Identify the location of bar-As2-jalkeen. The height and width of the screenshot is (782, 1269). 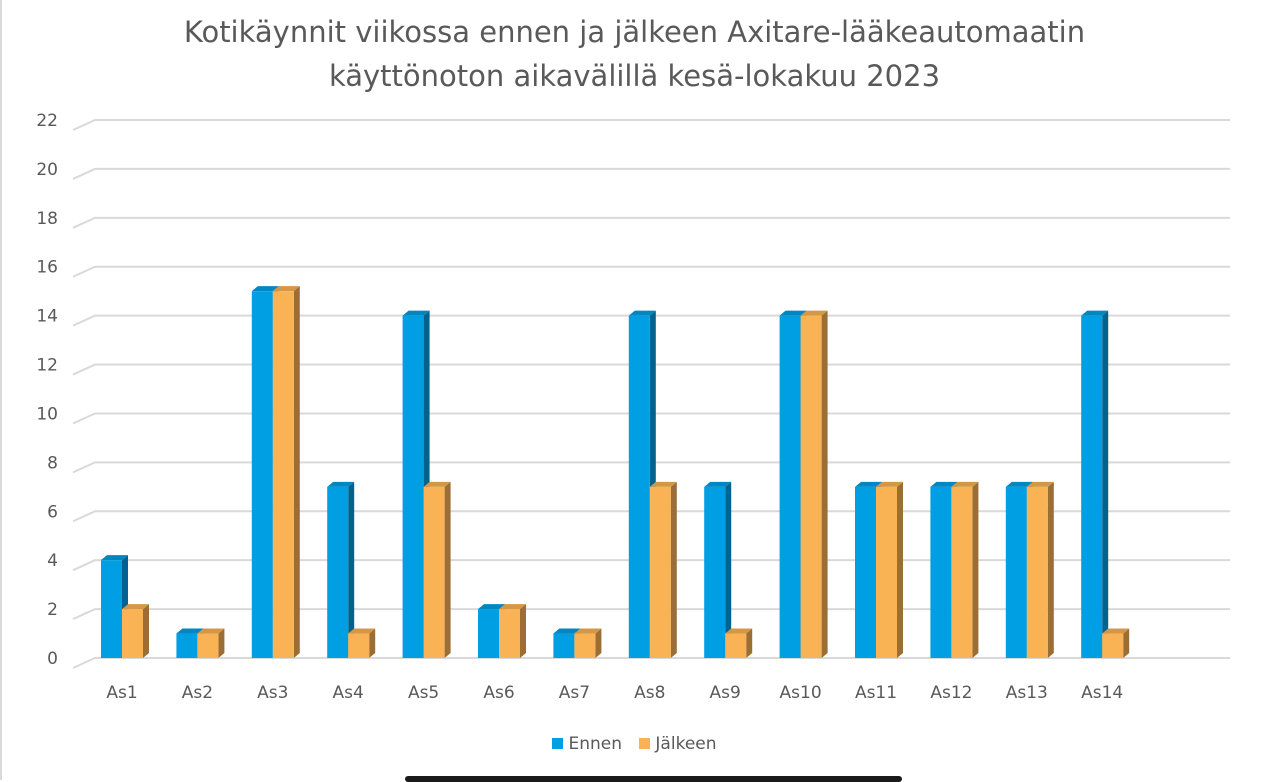
(211, 643).